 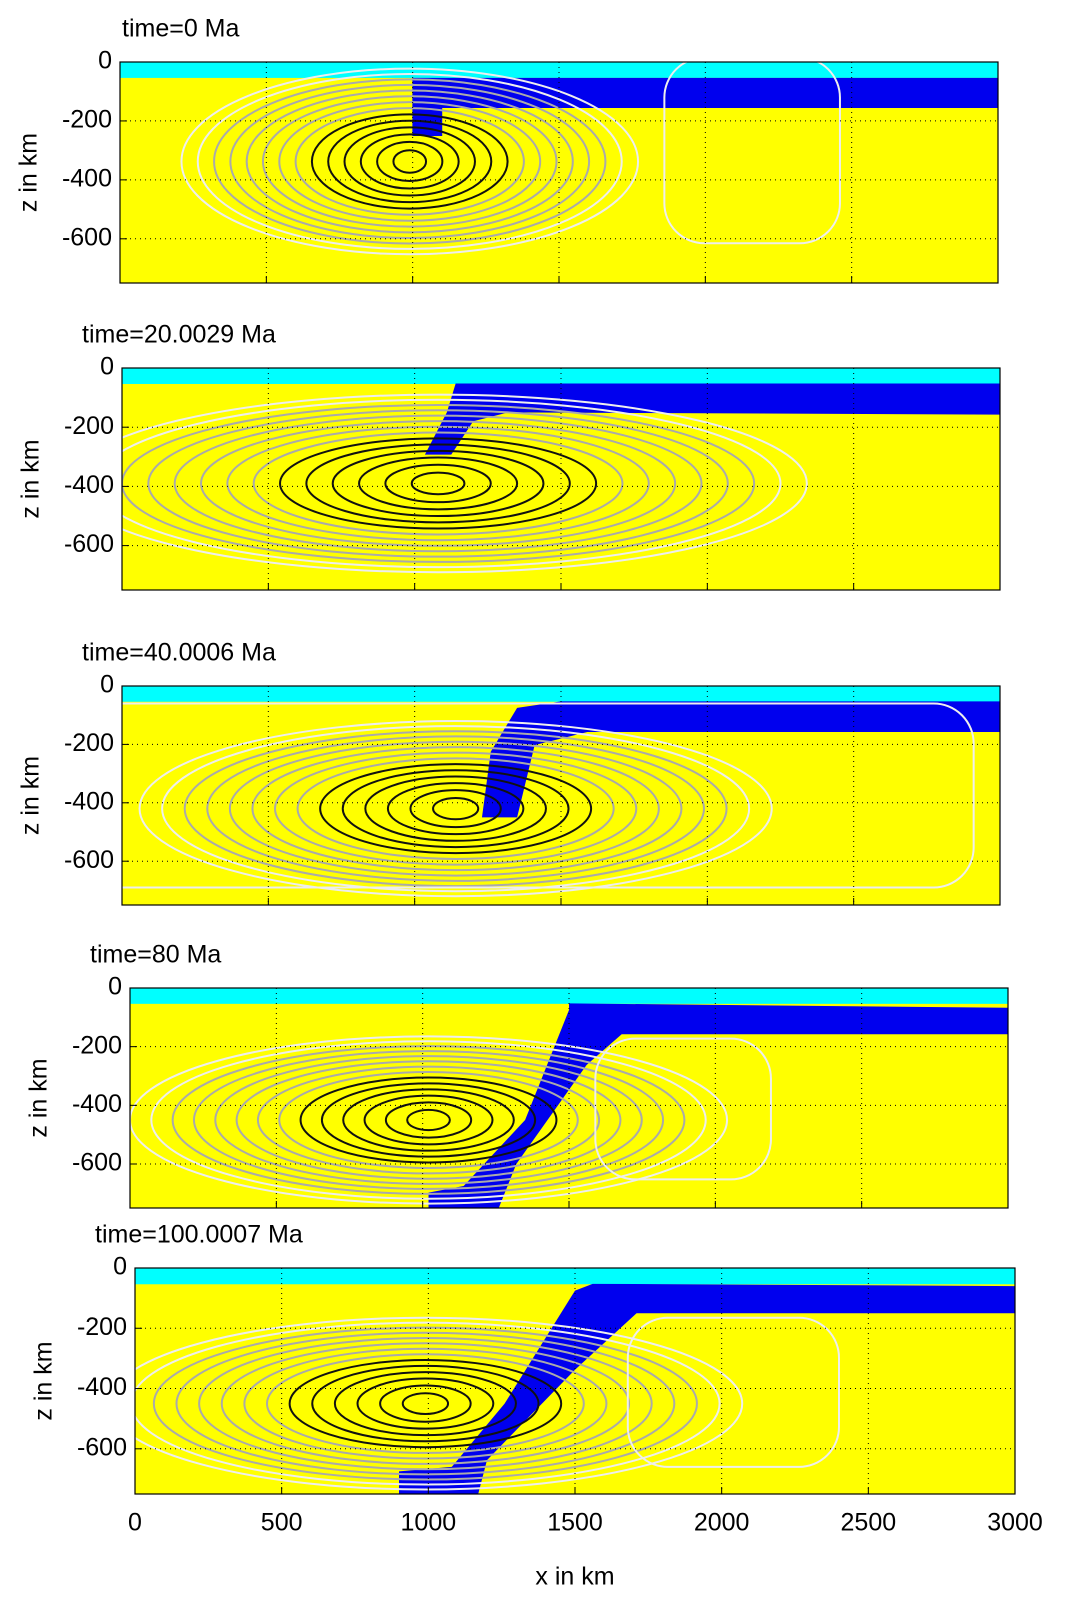 What do you see at coordinates (722, 1523) in the screenshot?
I see `x-tick-label: 2000` at bounding box center [722, 1523].